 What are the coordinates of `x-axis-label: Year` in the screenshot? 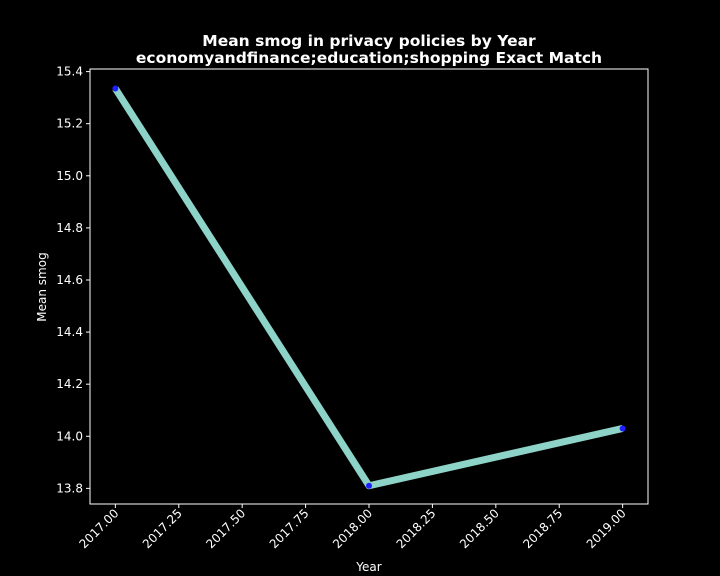 It's located at (368, 567).